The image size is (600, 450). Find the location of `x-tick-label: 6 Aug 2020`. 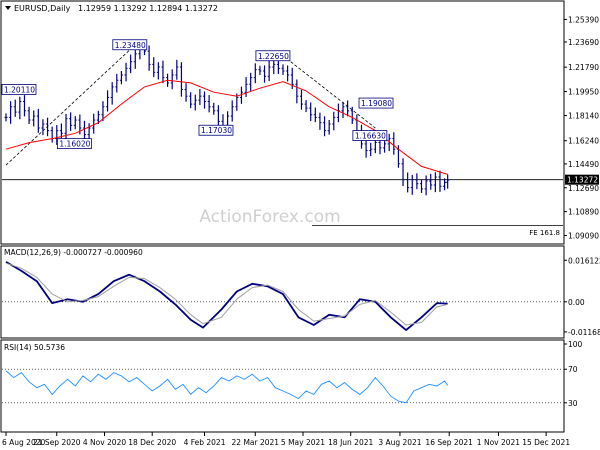

x-tick-label: 6 Aug 2020 is located at coordinates (23, 442).